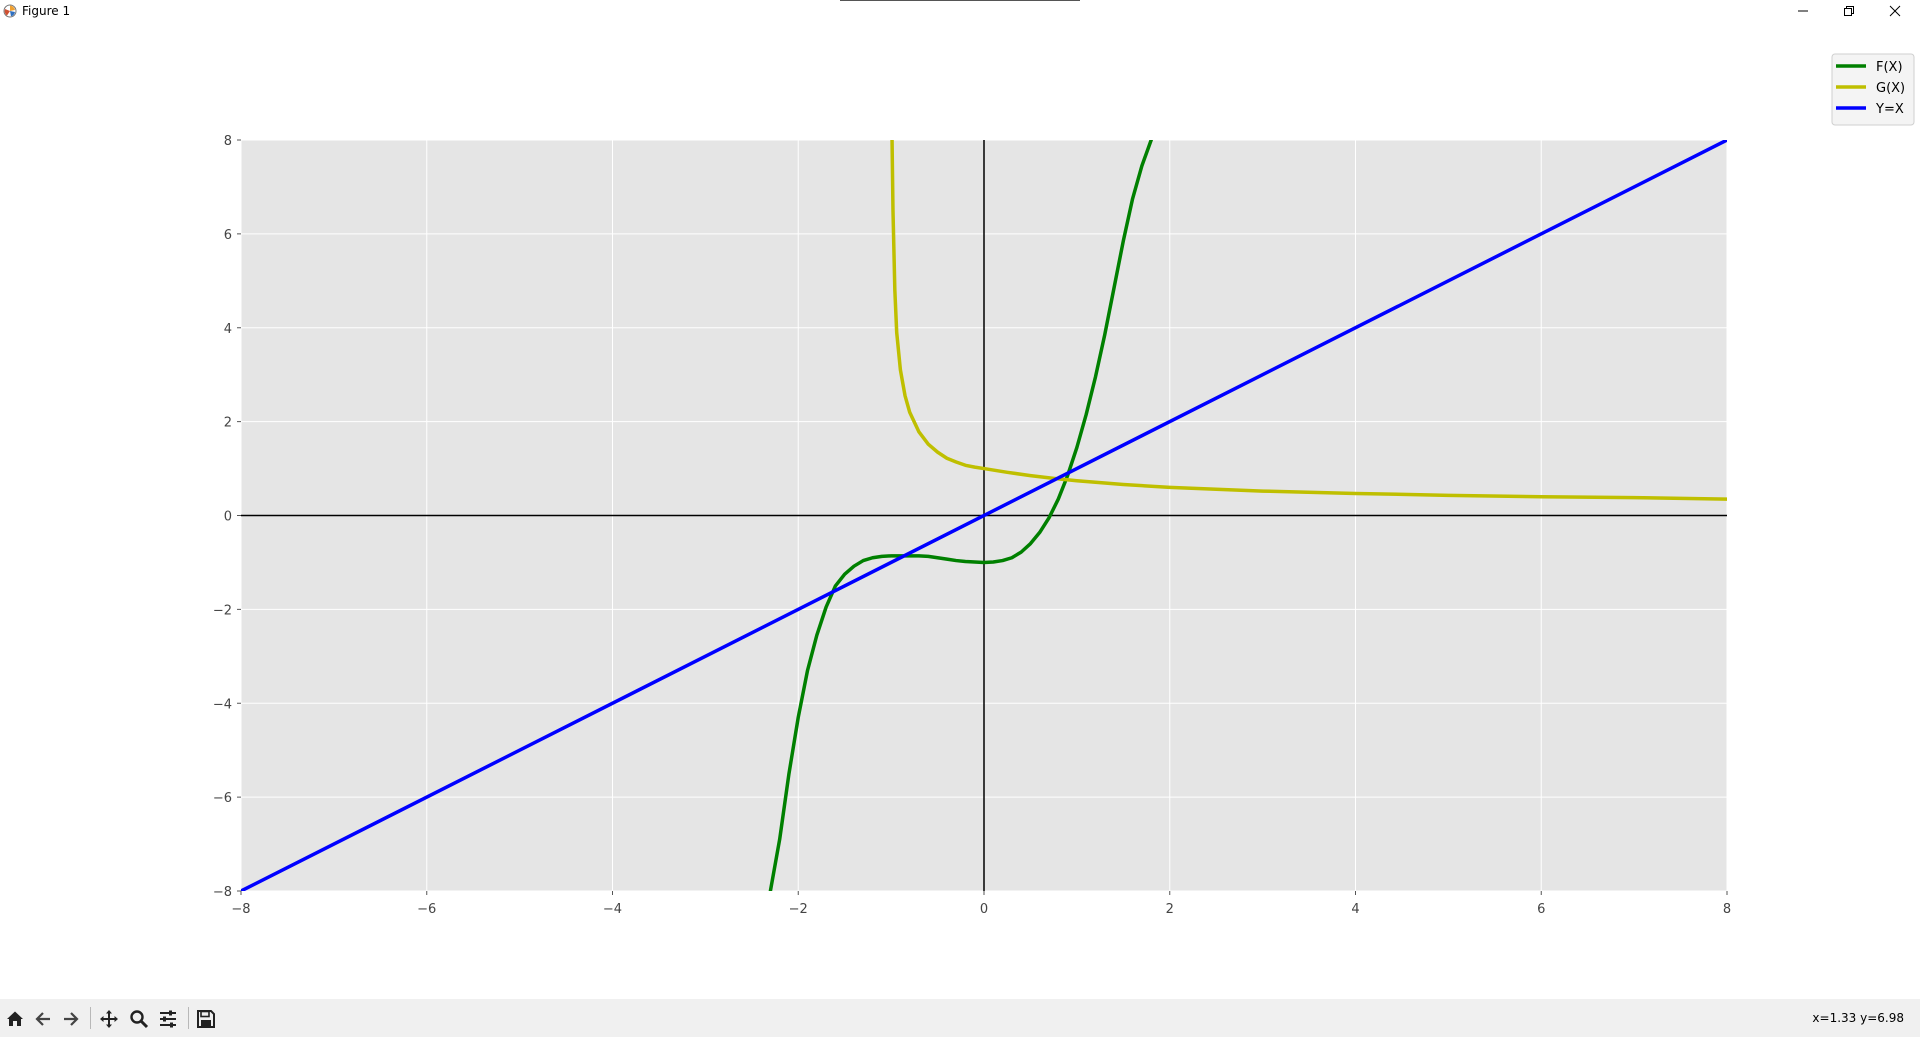 This screenshot has width=1920, height=1037. I want to click on restore-icon, so click(1849, 11).